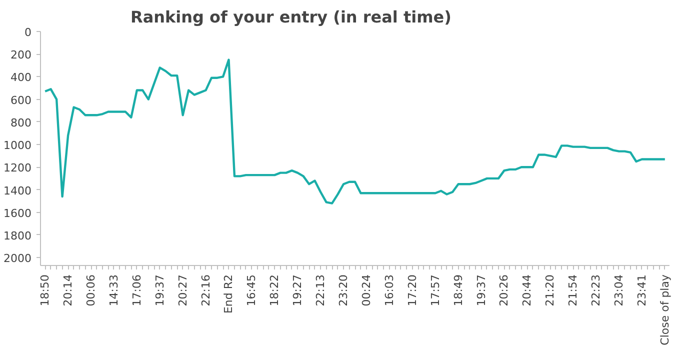  What do you see at coordinates (412, 290) in the screenshot?
I see `x-tick-label: 17:20` at bounding box center [412, 290].